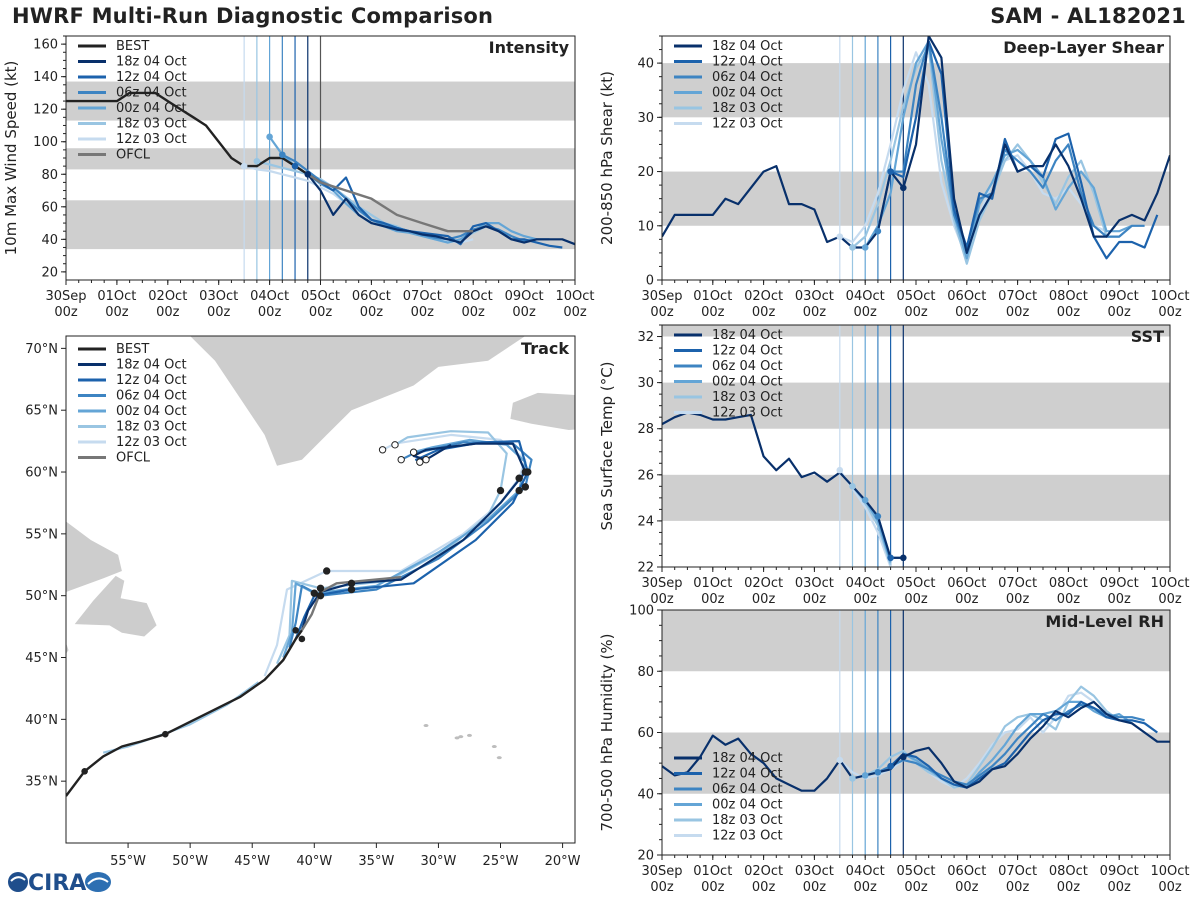 Image resolution: width=1200 pixels, height=900 pixels. What do you see at coordinates (814, 296) in the screenshot?
I see `x-tick-label: 03Oct` at bounding box center [814, 296].